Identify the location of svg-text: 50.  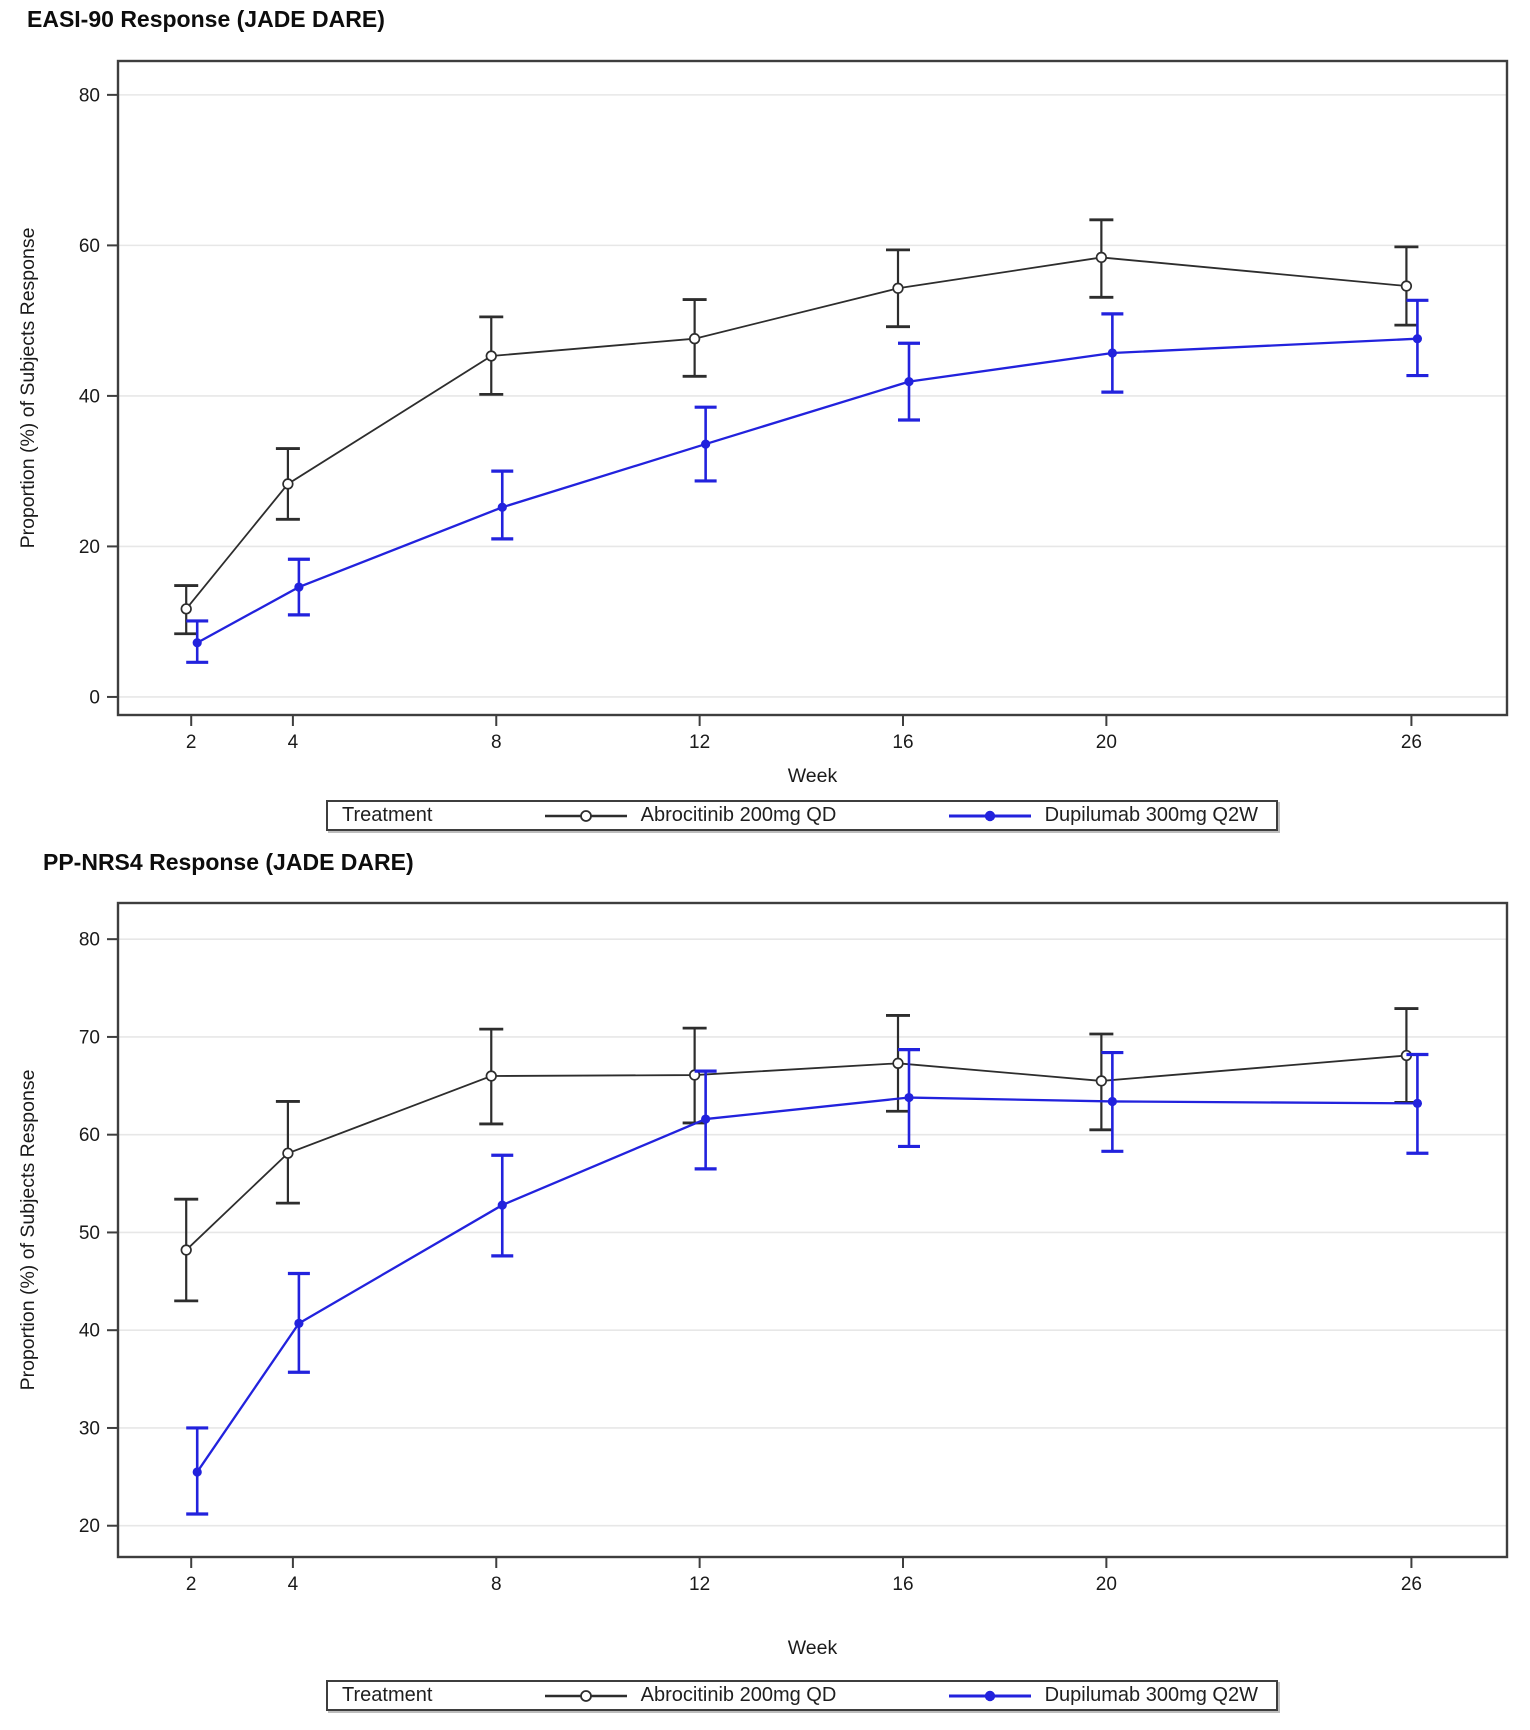
(89, 1233).